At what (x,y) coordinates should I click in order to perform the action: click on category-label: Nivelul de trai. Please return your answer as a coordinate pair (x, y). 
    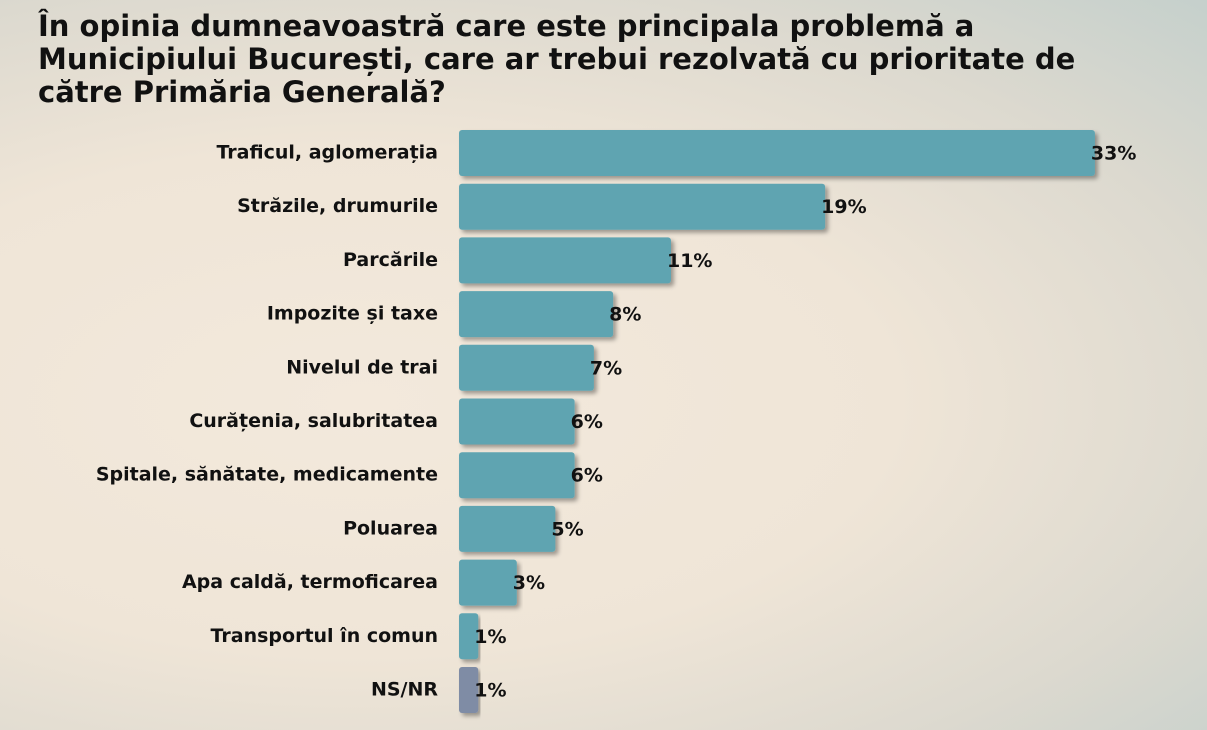
    Looking at the image, I should click on (362, 367).